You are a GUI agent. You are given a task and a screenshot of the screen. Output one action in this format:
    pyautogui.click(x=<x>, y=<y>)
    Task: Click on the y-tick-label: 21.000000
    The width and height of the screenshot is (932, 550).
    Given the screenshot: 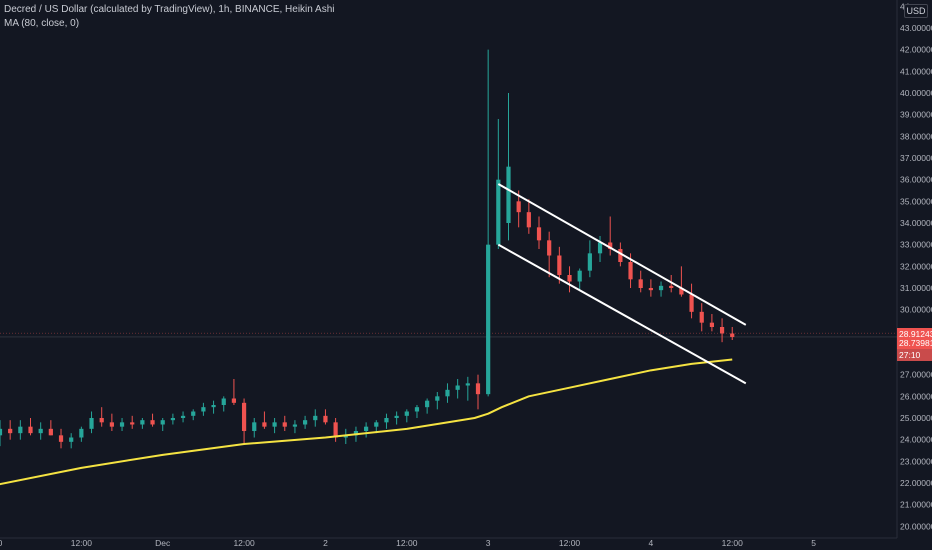 What is the action you would take?
    pyautogui.click(x=916, y=505)
    